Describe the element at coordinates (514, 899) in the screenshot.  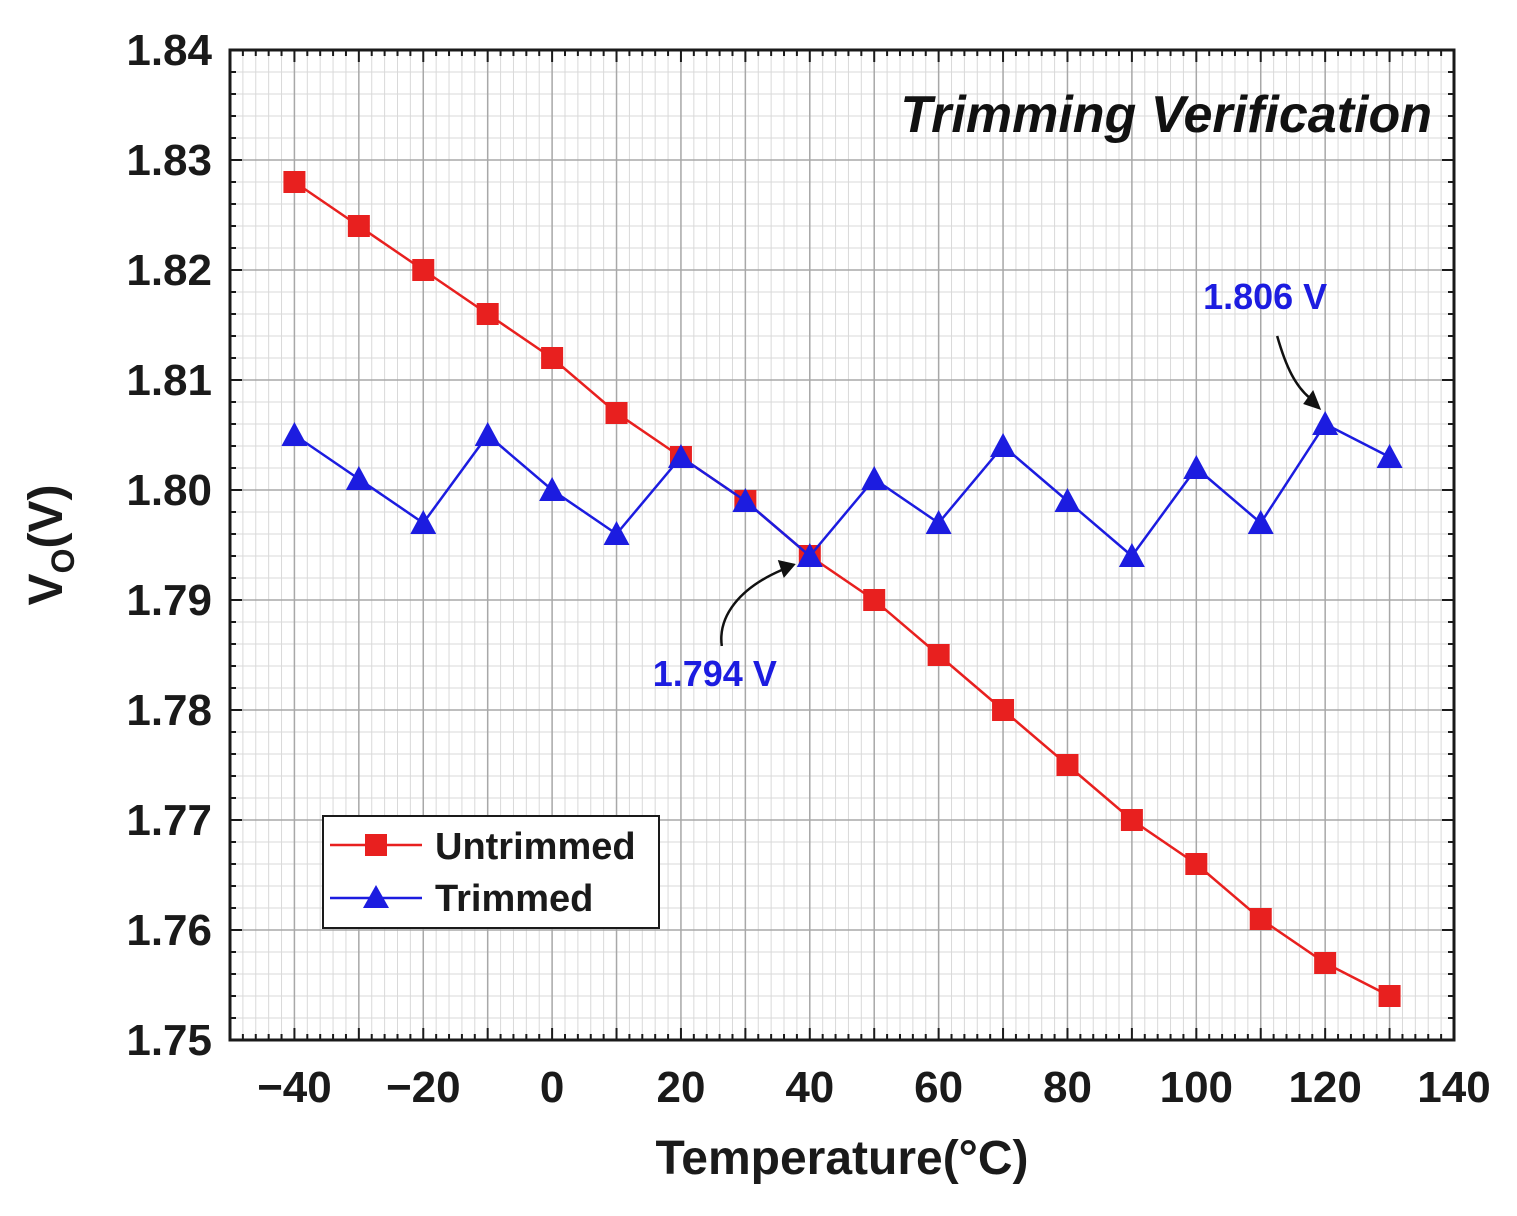
I see `legend-trimmed-label: Trimmed` at that location.